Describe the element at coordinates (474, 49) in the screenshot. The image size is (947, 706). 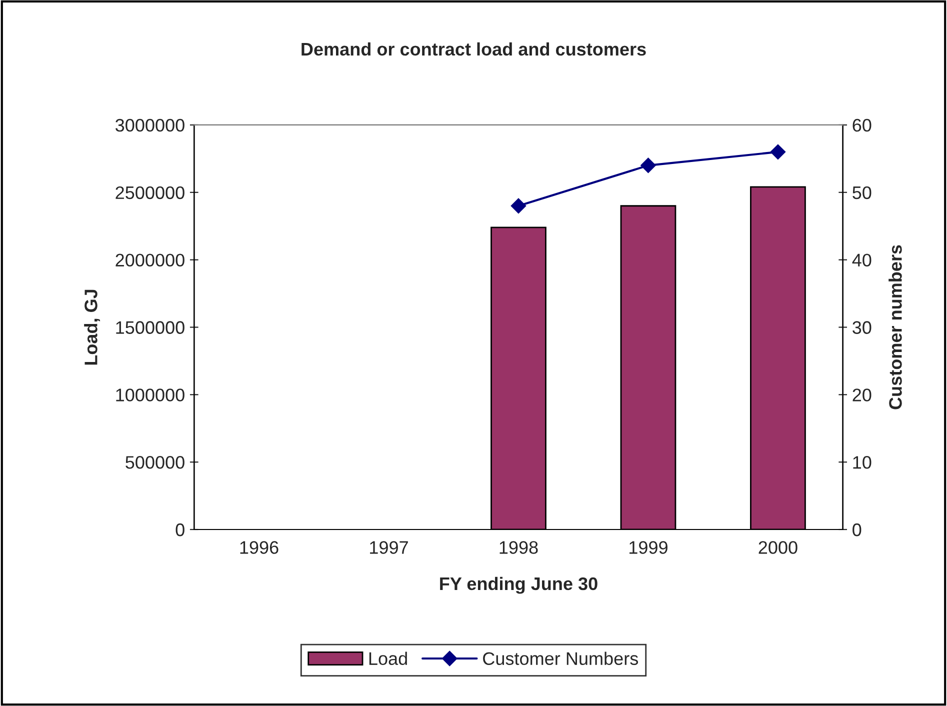
I see `chart-title: Demand or contract load and customers` at that location.